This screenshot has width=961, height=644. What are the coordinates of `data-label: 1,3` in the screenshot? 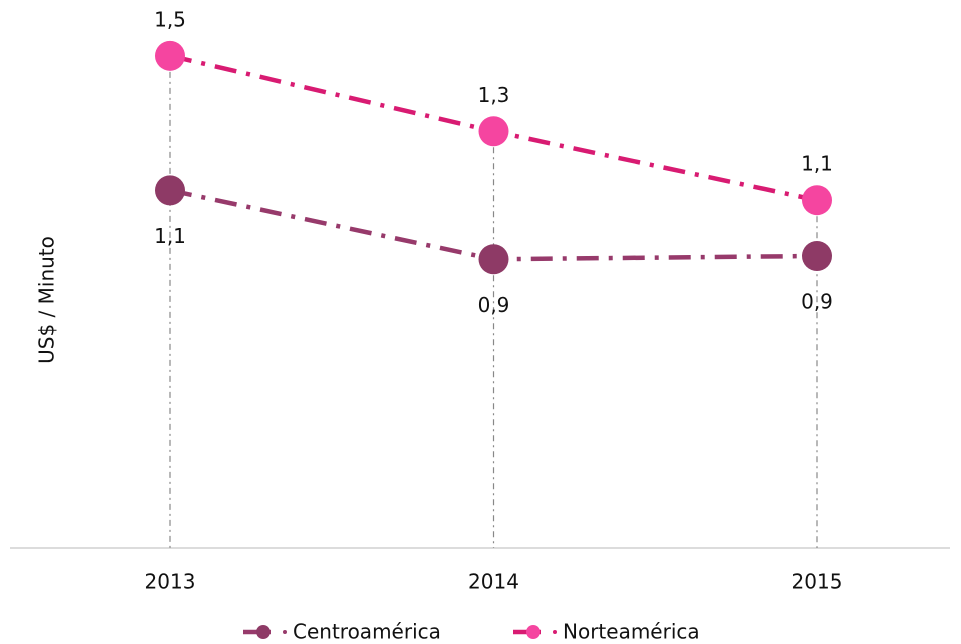 It's located at (494, 95).